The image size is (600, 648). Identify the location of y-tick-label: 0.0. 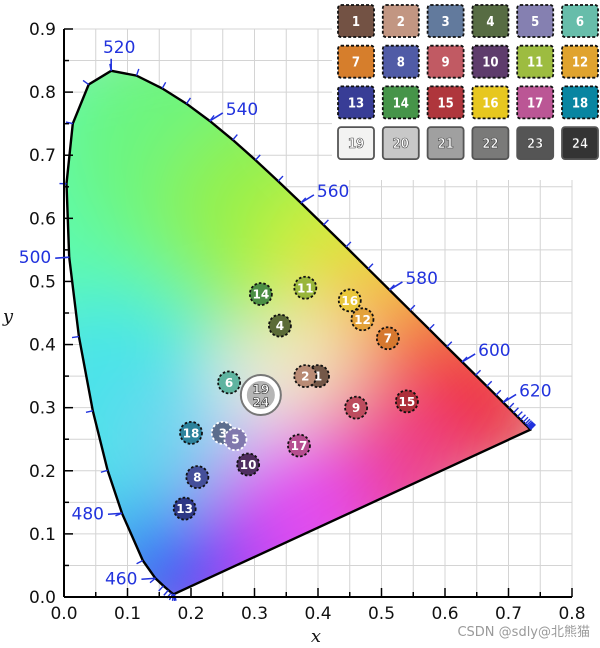
(42, 598).